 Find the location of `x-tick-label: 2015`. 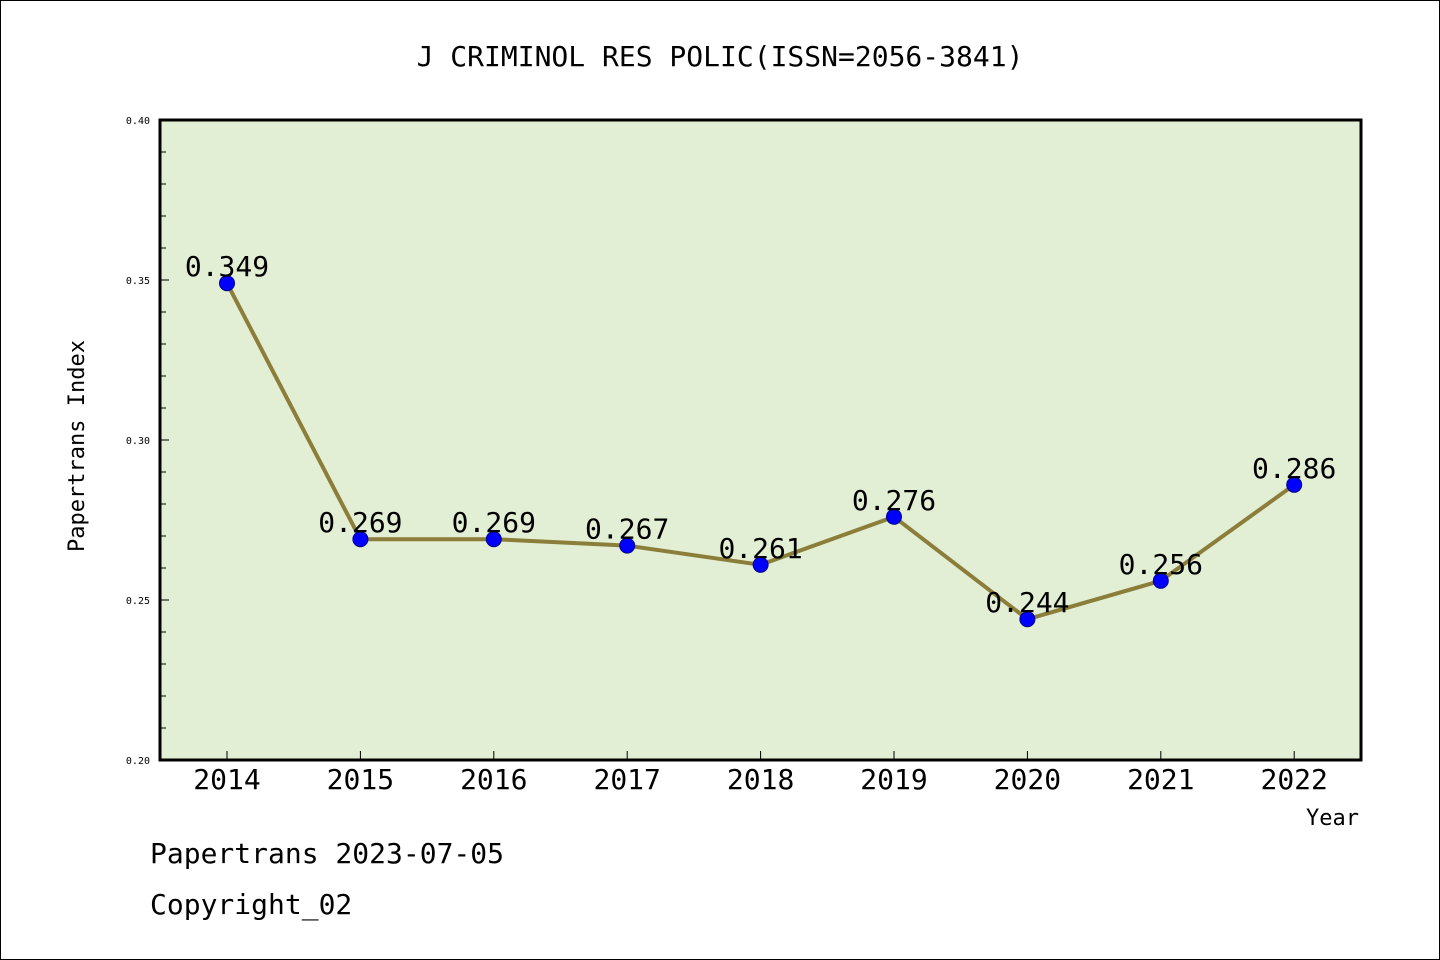

x-tick-label: 2015 is located at coordinates (360, 779).